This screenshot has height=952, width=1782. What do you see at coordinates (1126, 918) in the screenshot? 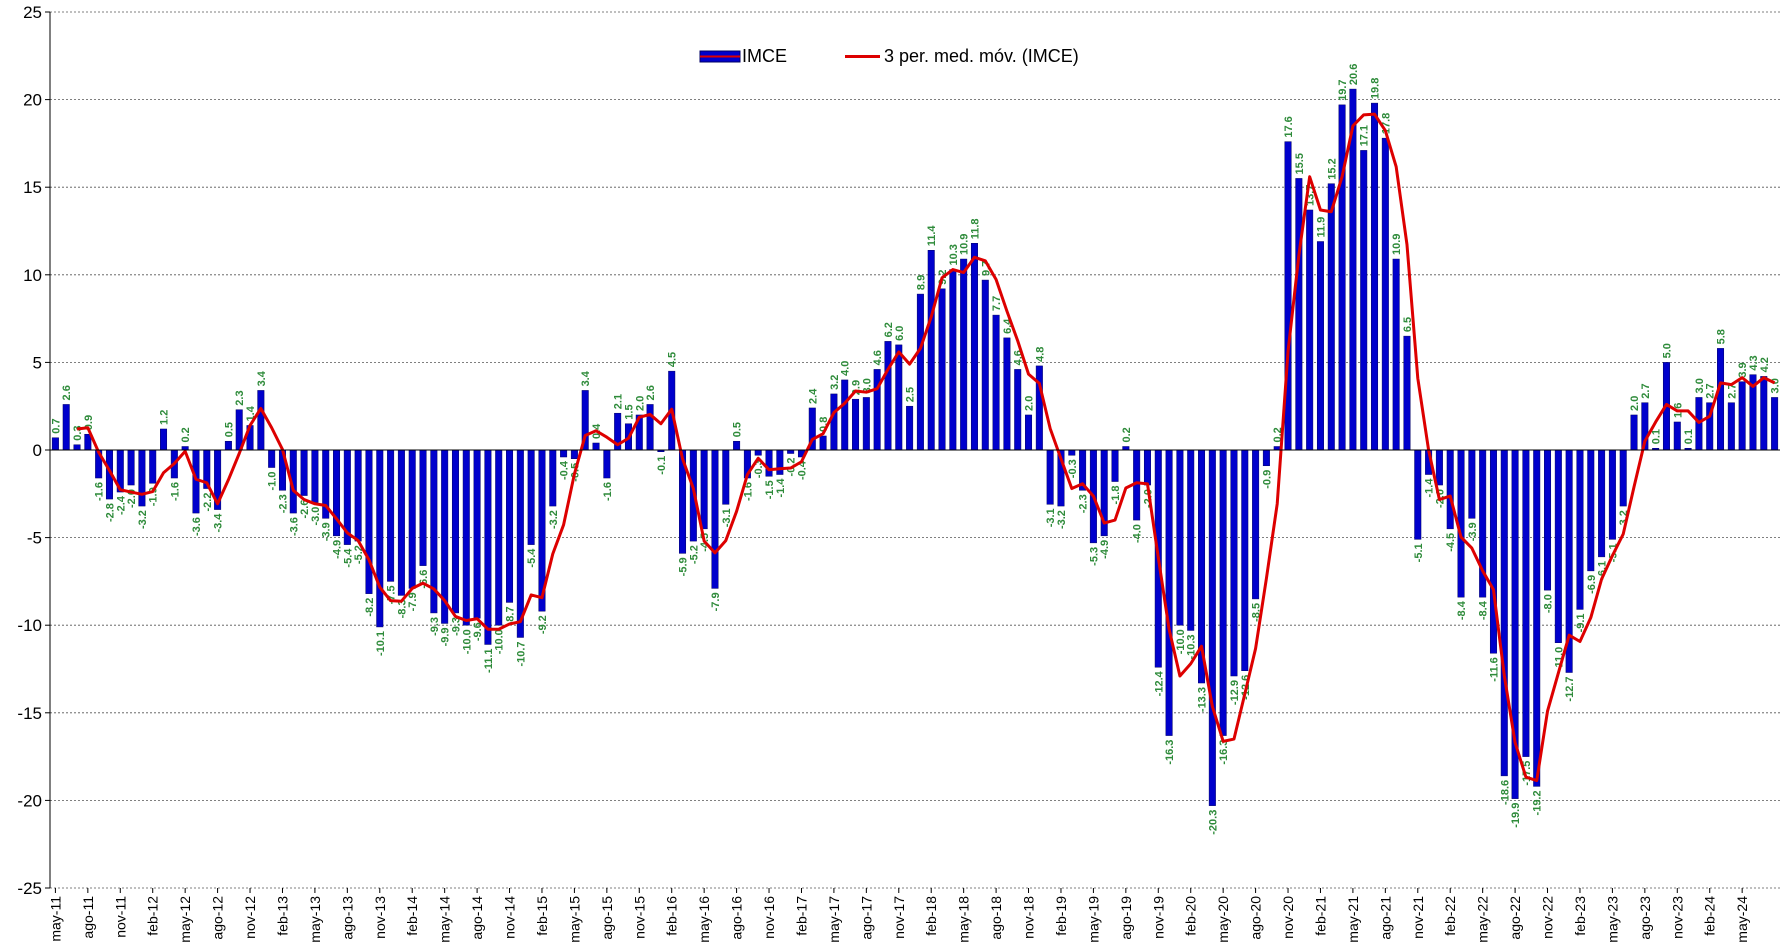
I see `x-tick-label: ago-19` at bounding box center [1126, 918].